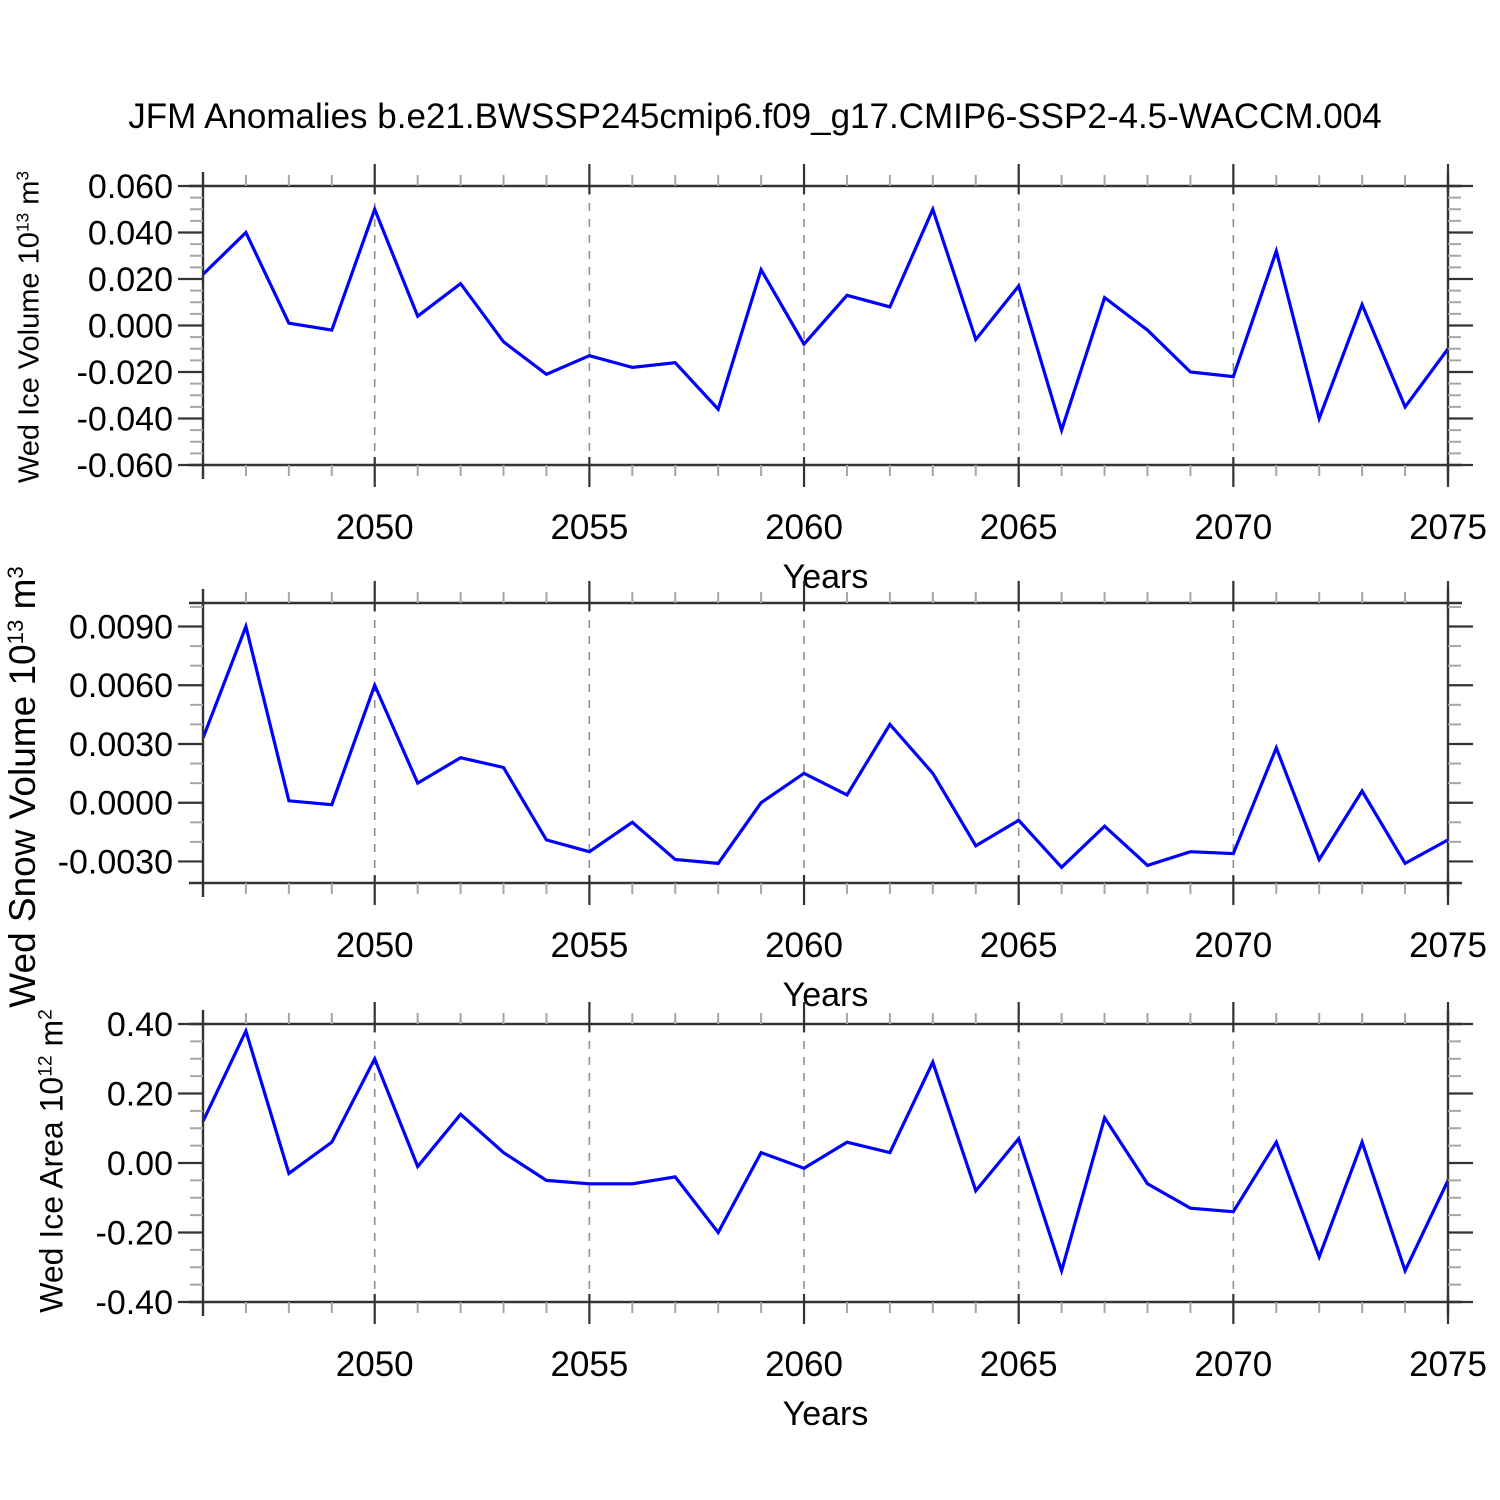 This screenshot has height=1500, width=1500. What do you see at coordinates (135, 1234) in the screenshot?
I see `y-tick-label: -0.20` at bounding box center [135, 1234].